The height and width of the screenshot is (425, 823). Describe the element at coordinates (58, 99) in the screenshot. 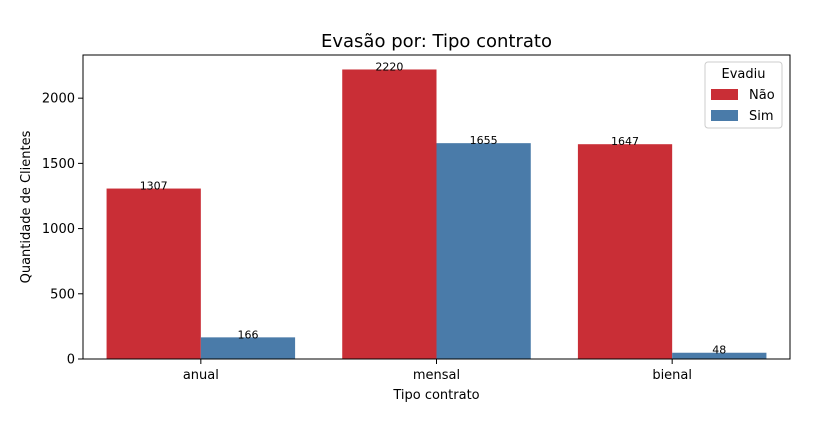

I see `y-tick-label: 2000` at that location.